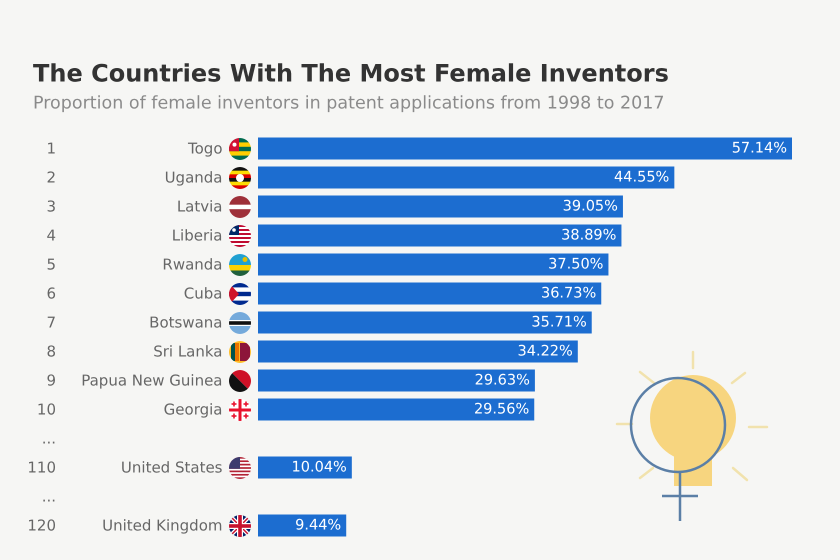  I want to click on text: 8, so click(51, 351).